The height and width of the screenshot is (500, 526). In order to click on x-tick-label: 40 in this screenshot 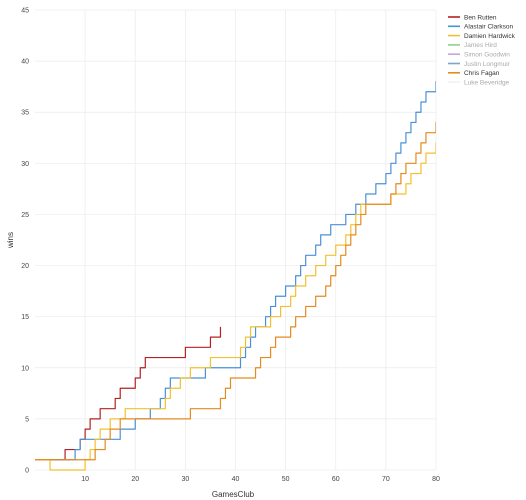, I will do `click(236, 479)`.